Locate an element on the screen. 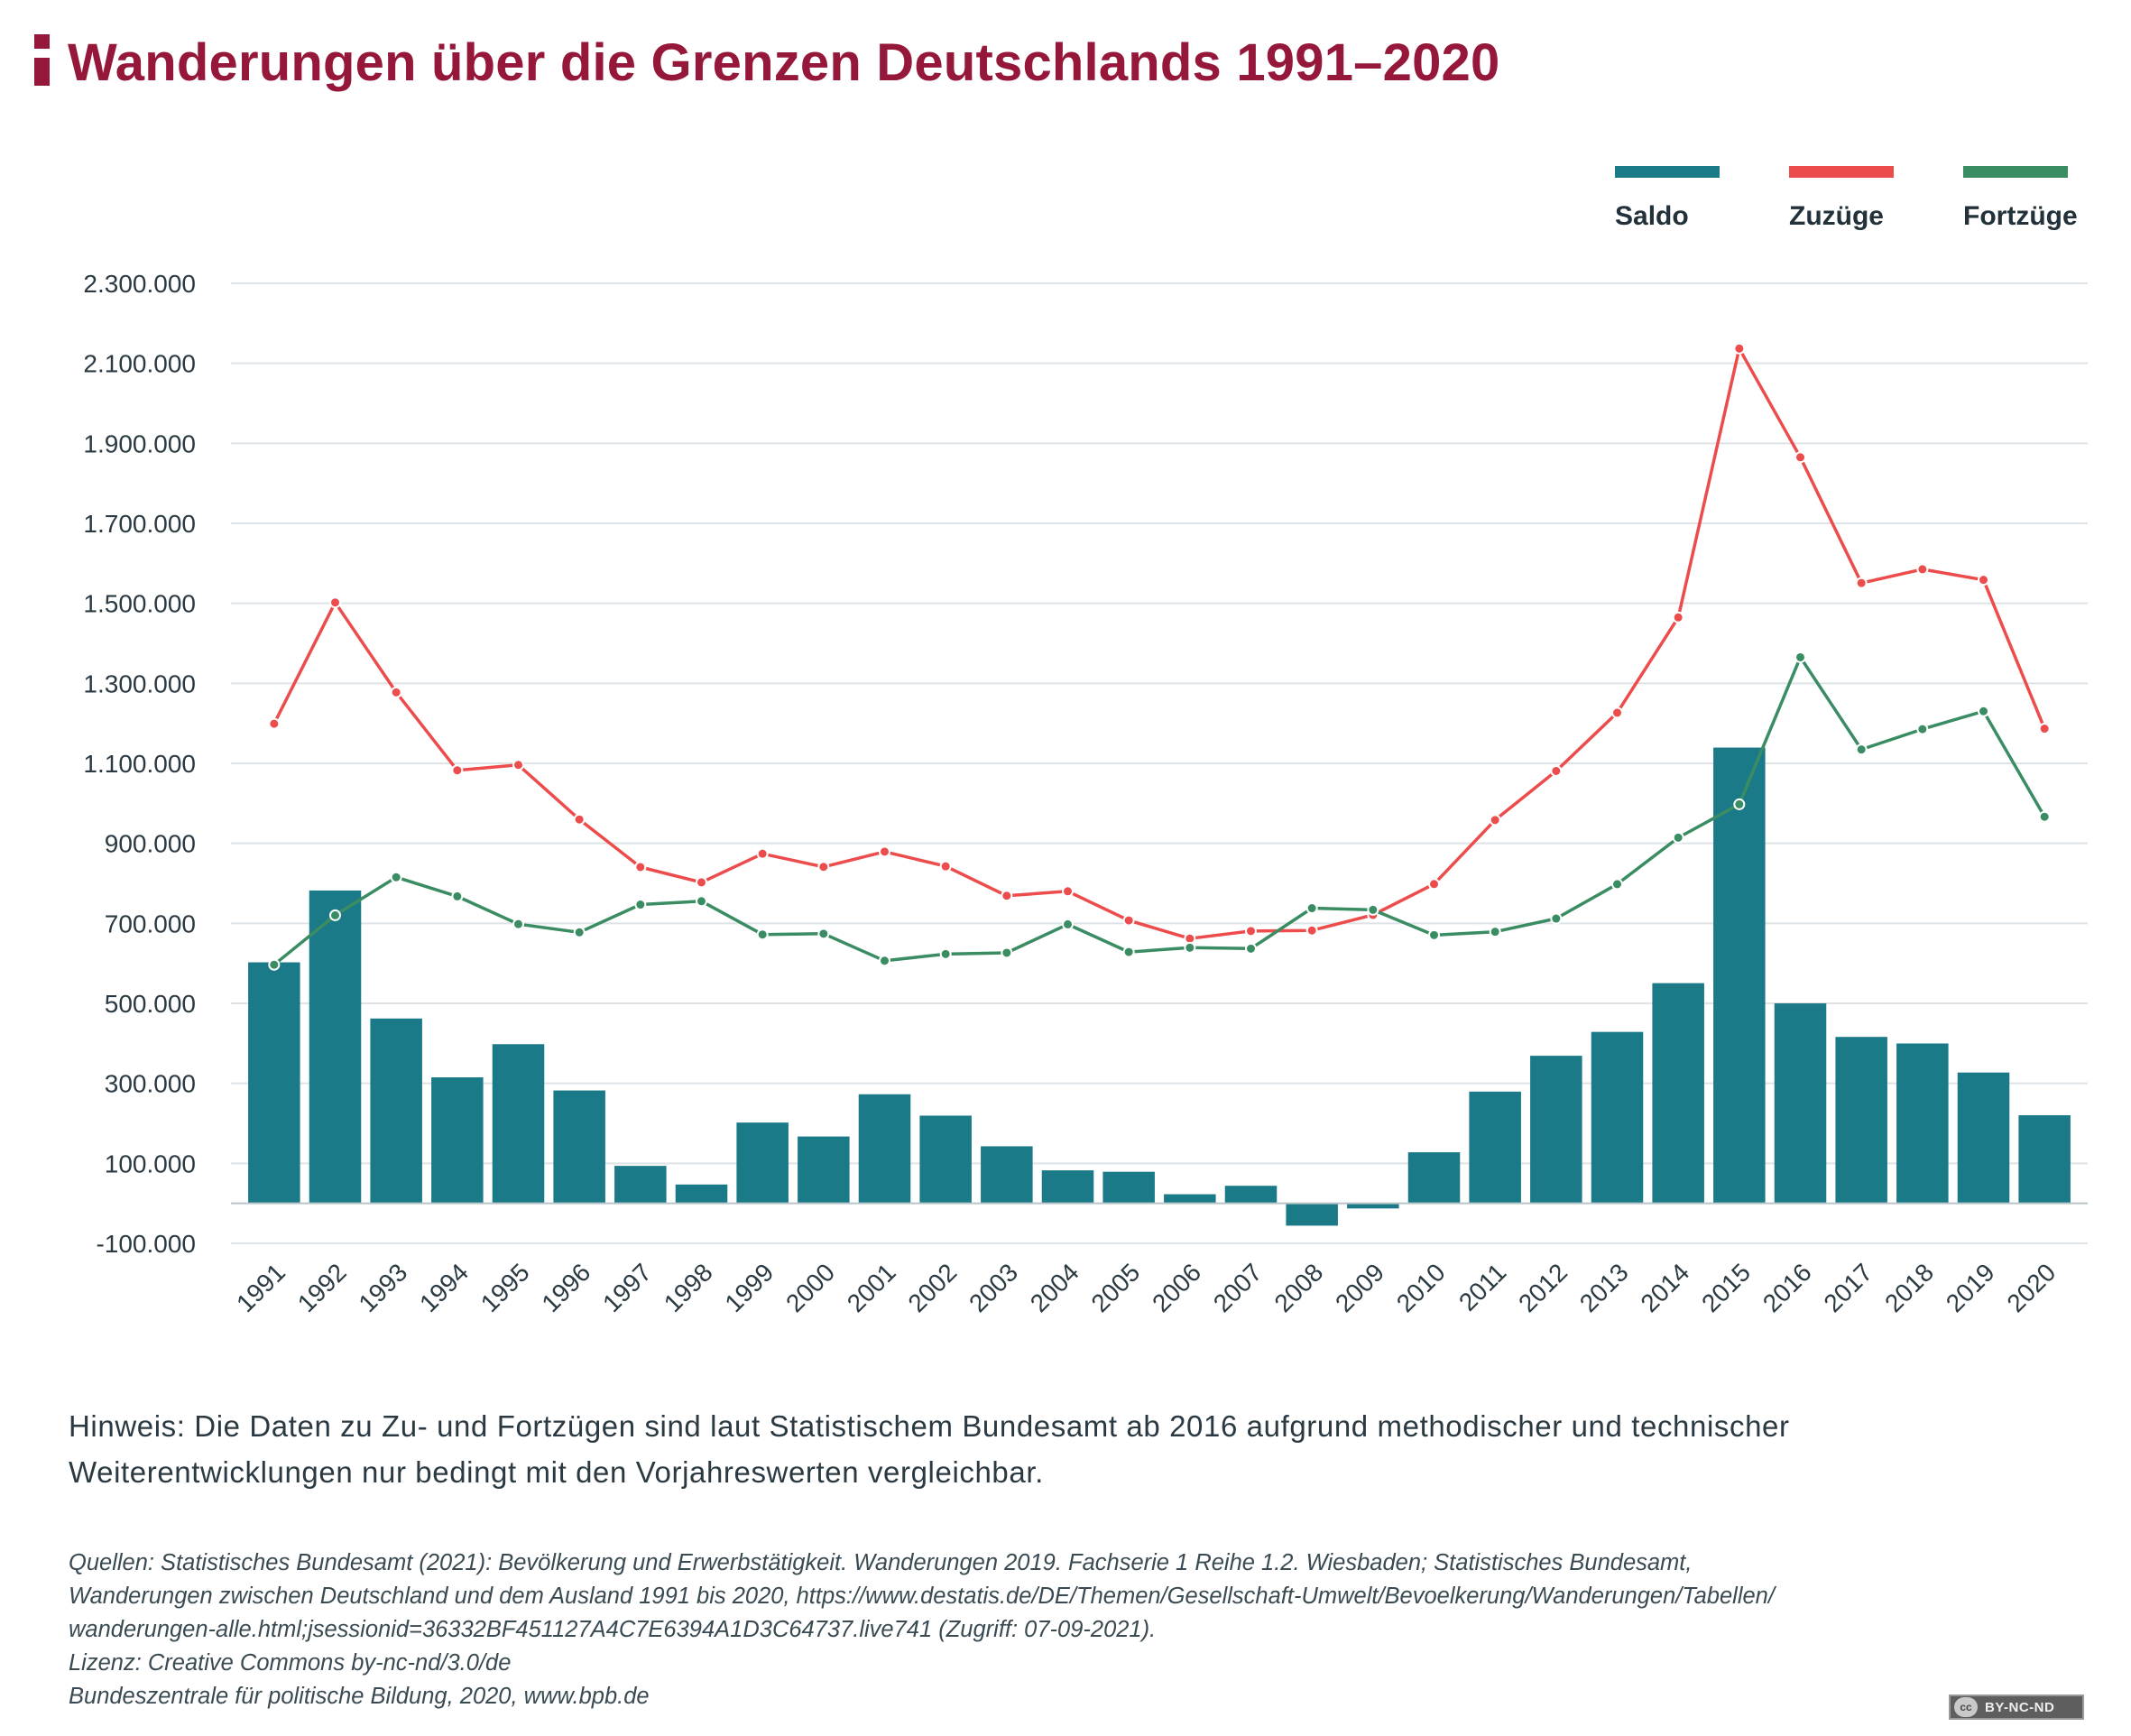 The width and height of the screenshot is (2131, 1736). x-tick-label: 2016 is located at coordinates (1787, 1287).